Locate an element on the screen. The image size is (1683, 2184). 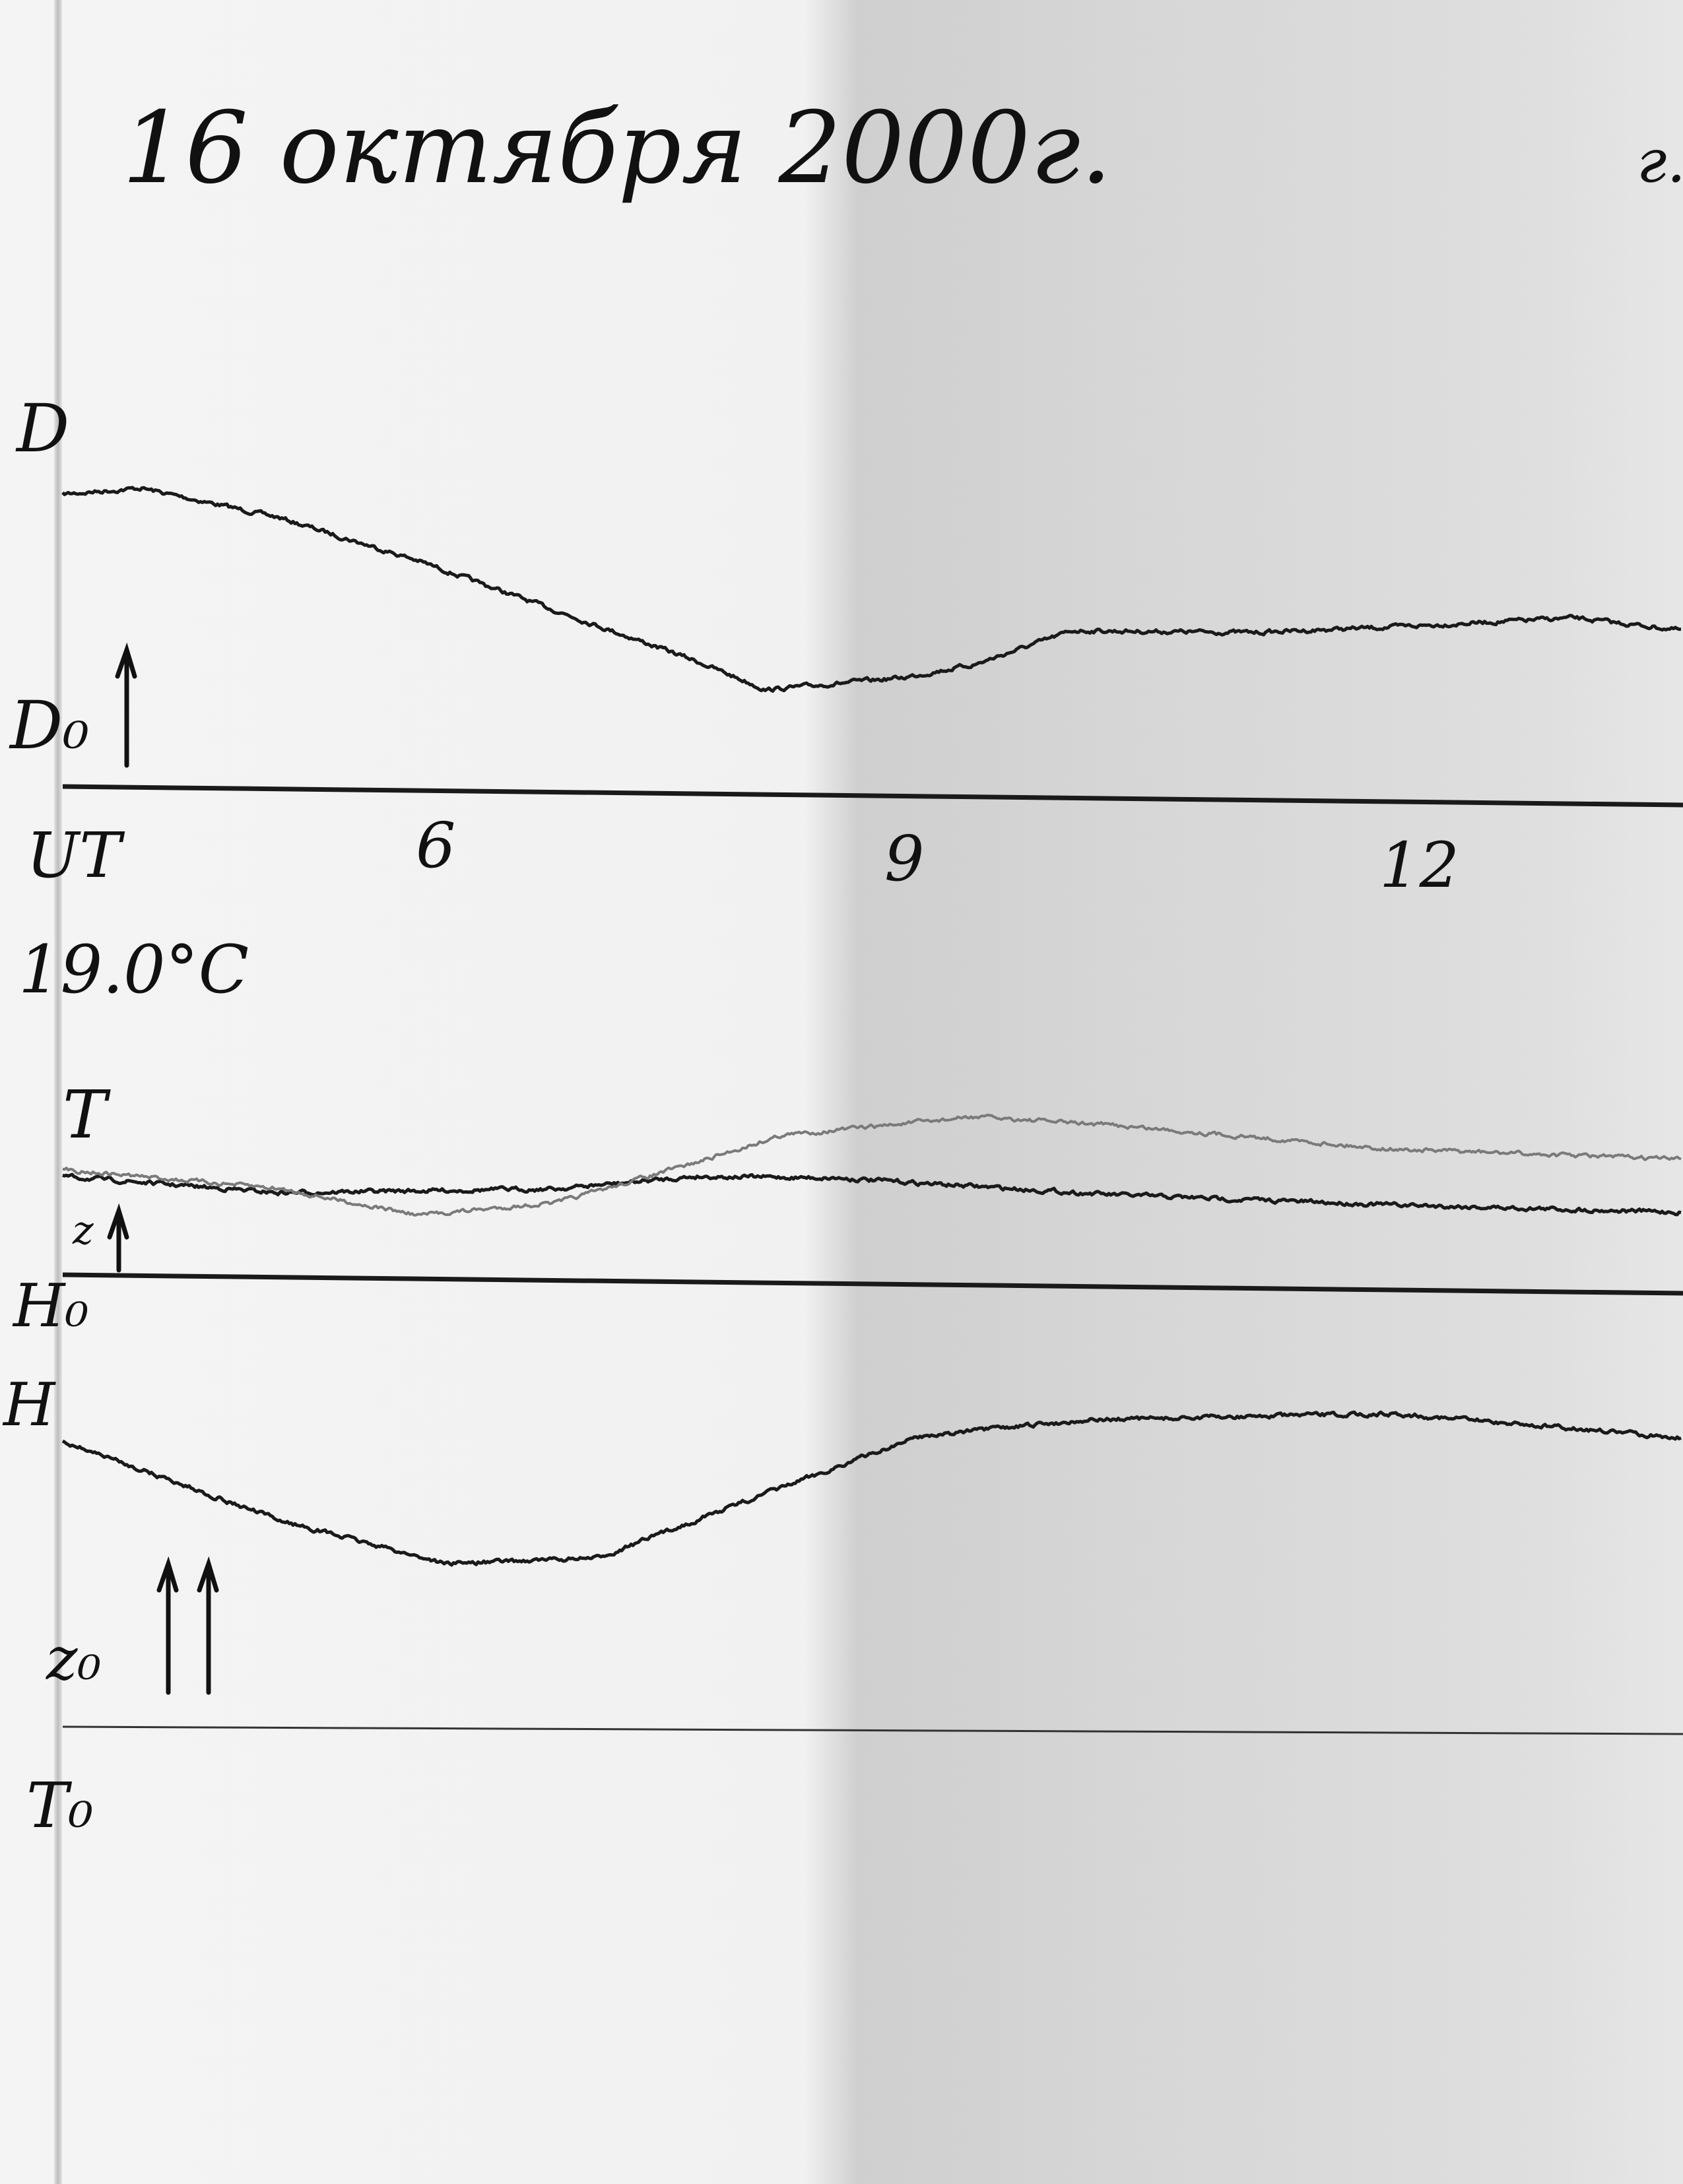
t-baseline is located at coordinates (873, 1730).